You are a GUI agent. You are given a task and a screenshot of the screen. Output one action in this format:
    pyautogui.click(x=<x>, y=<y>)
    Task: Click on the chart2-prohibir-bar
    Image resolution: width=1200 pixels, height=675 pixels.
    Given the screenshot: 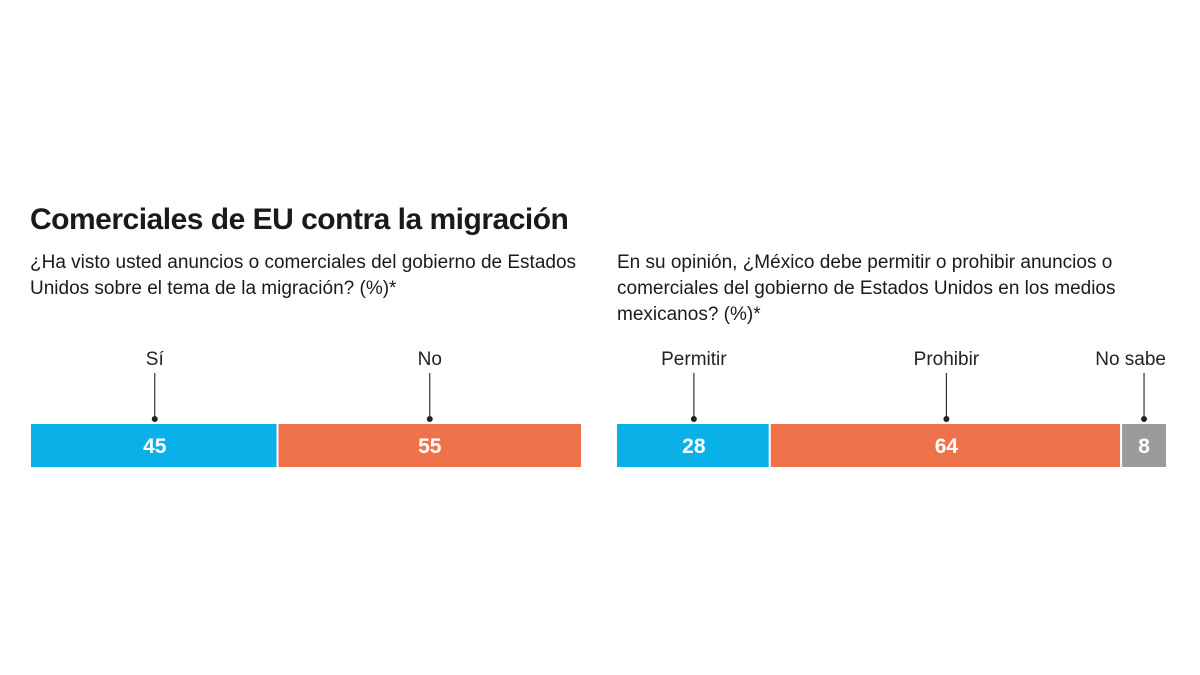 What is the action you would take?
    pyautogui.click(x=945, y=445)
    